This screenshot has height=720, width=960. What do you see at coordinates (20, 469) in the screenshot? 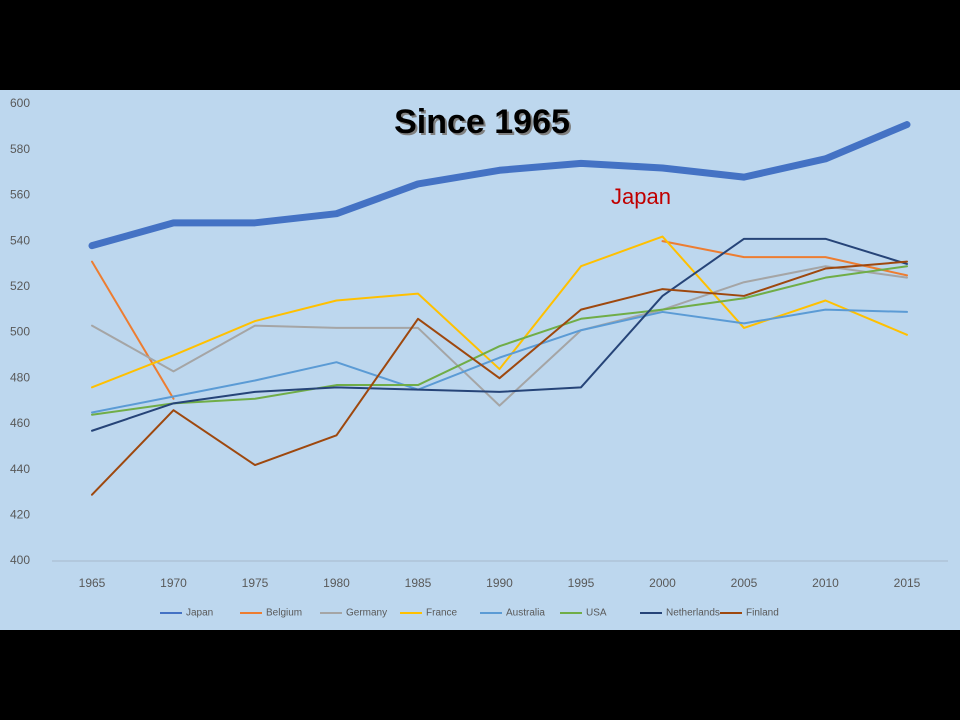
I see `y-tick-label: 440` at bounding box center [20, 469].